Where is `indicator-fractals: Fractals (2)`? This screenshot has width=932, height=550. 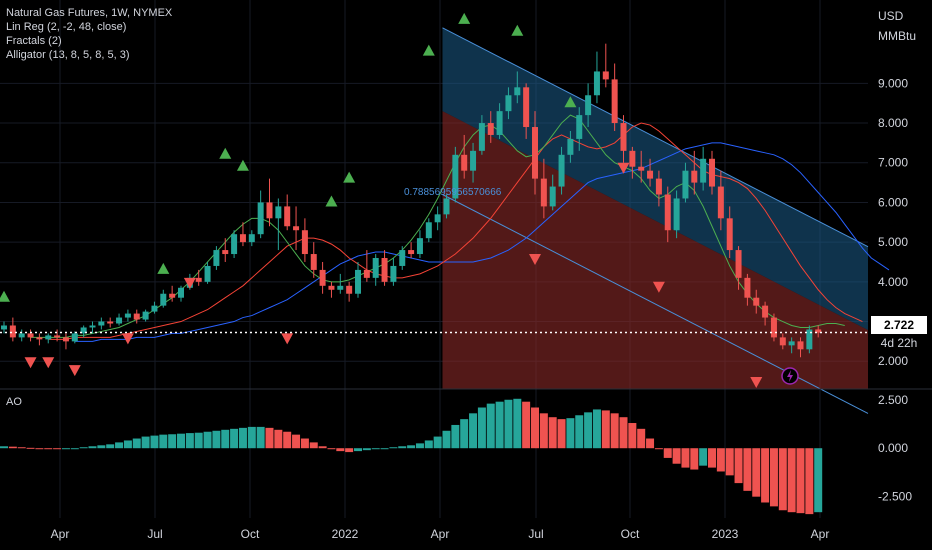 indicator-fractals: Fractals (2) is located at coordinates (34, 41).